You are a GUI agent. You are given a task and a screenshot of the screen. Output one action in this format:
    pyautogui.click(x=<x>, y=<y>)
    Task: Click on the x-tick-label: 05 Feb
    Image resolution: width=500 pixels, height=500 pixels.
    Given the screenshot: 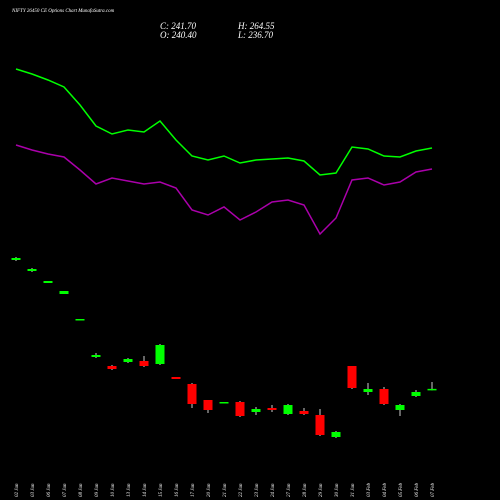 What is the action you would take?
    pyautogui.click(x=401, y=489)
    